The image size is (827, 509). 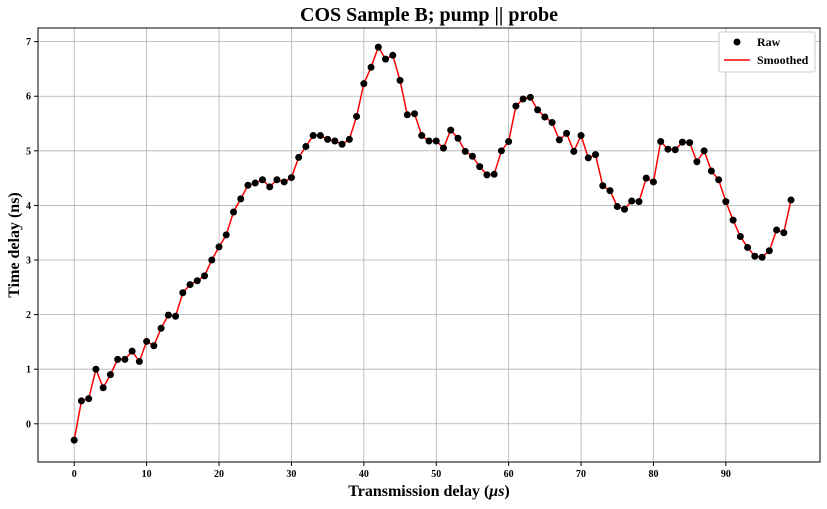 What do you see at coordinates (28, 151) in the screenshot?
I see `y-tick-label: 5` at bounding box center [28, 151].